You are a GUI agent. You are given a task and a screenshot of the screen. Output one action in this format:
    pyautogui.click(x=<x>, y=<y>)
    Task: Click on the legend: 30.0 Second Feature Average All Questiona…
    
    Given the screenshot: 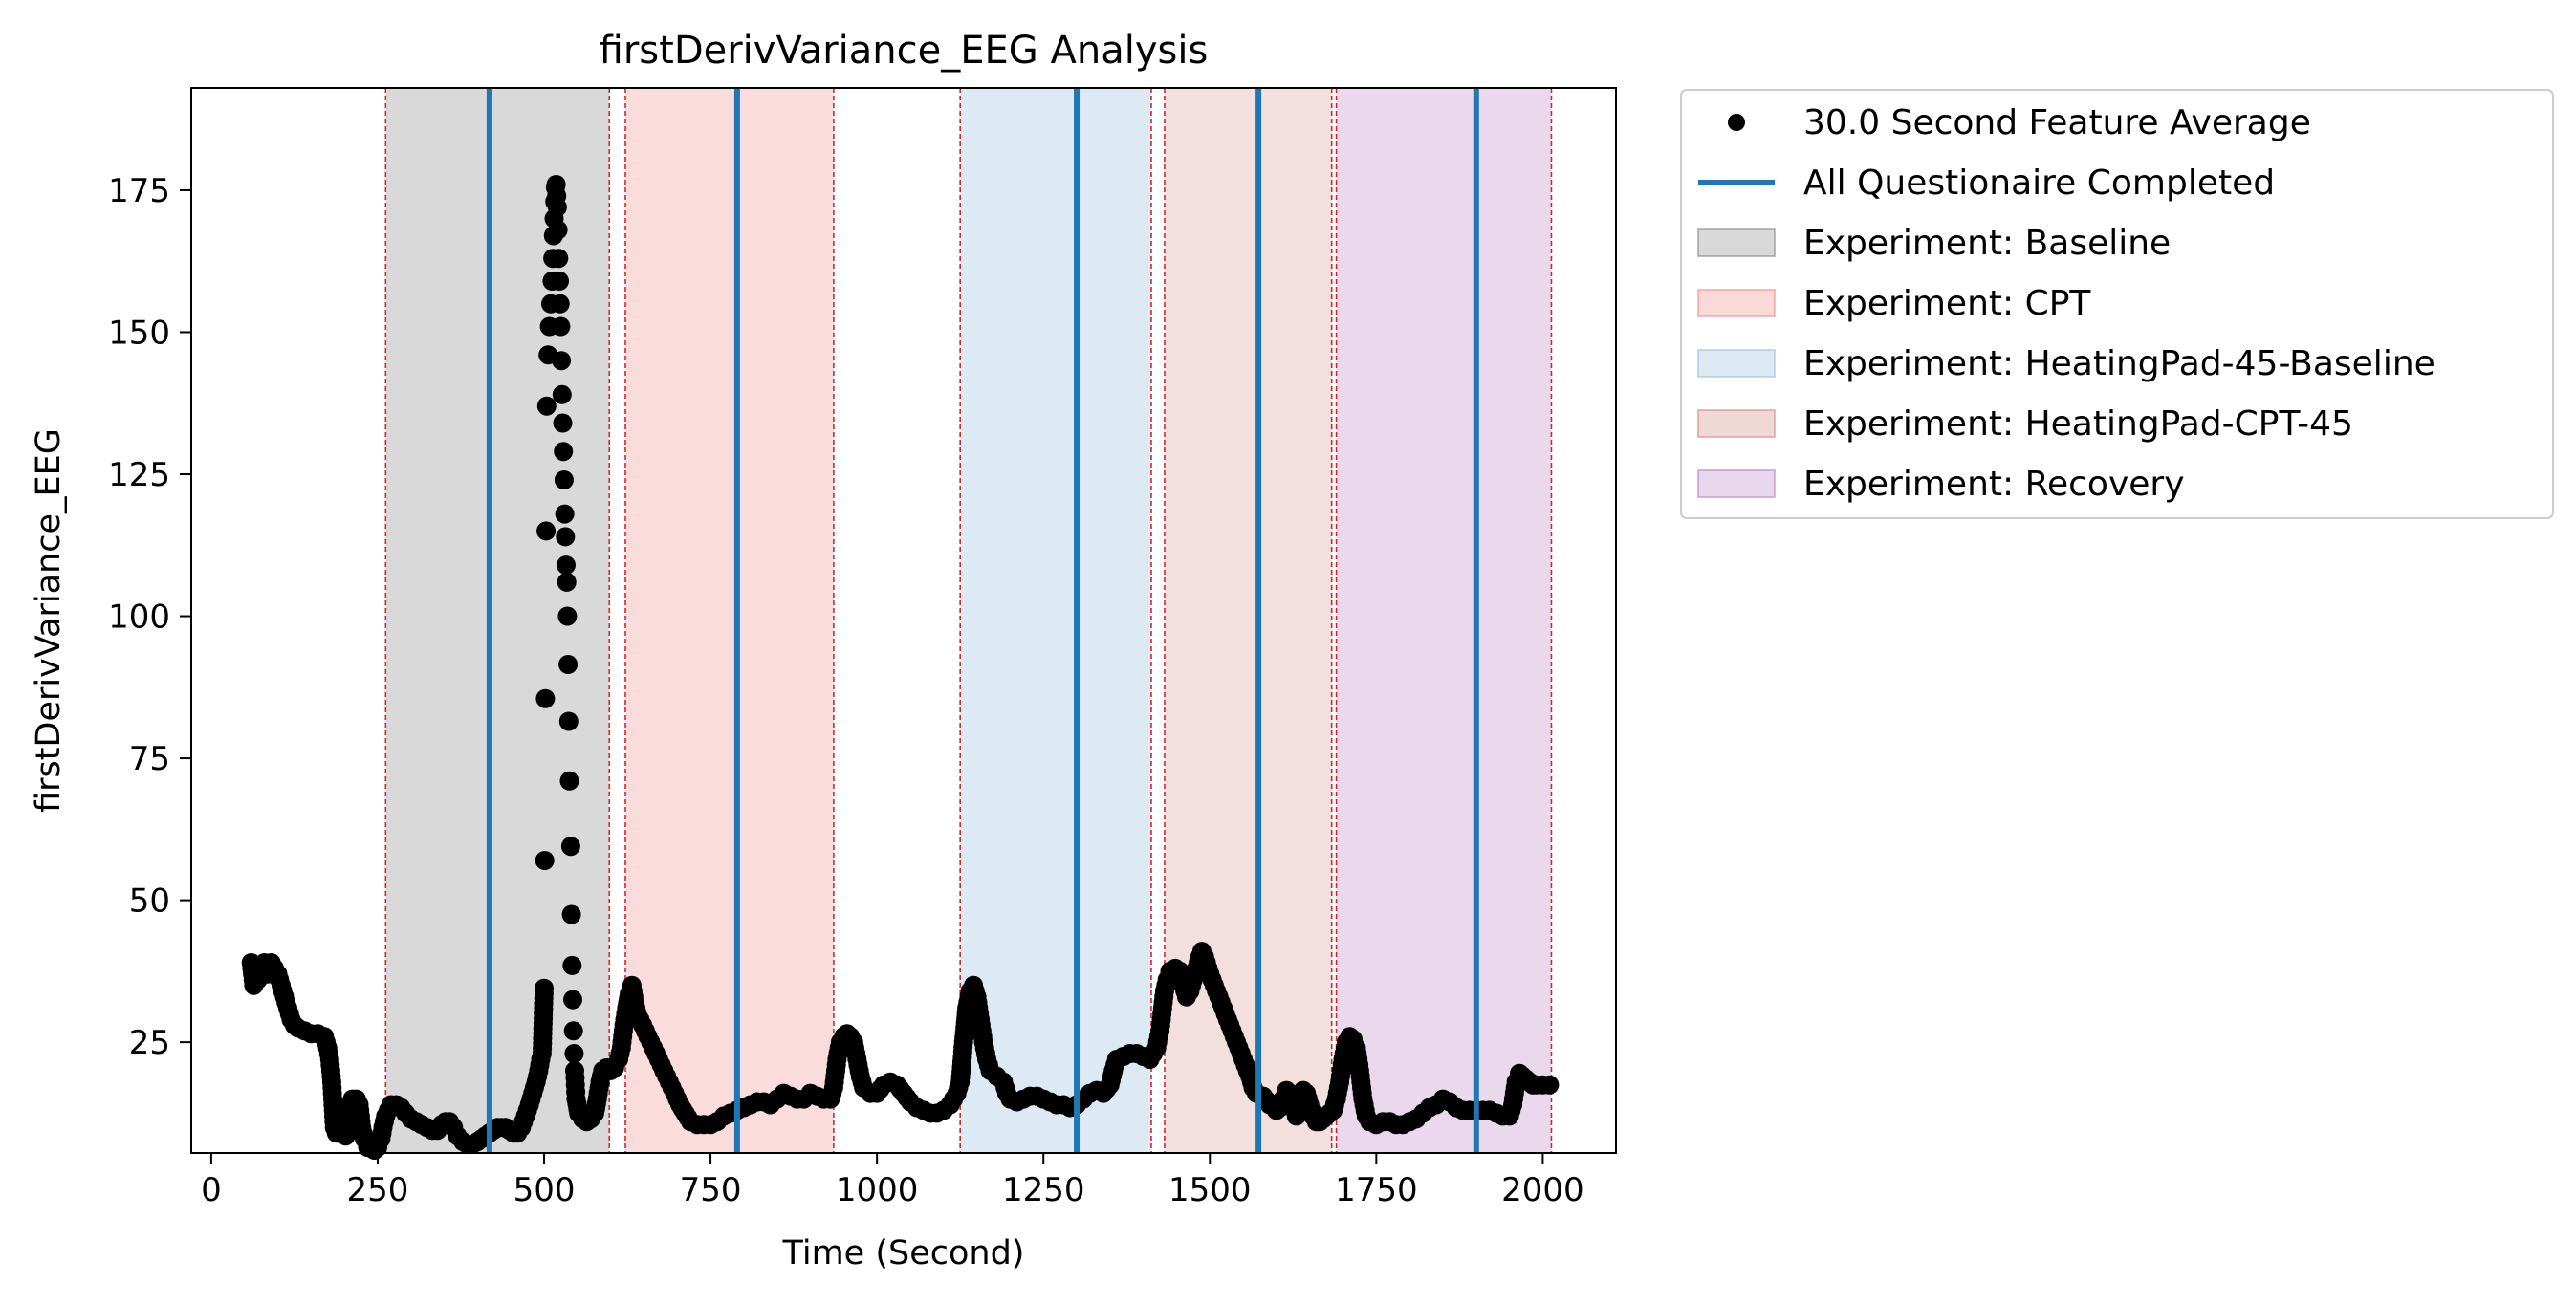 What is the action you would take?
    pyautogui.click(x=2117, y=304)
    